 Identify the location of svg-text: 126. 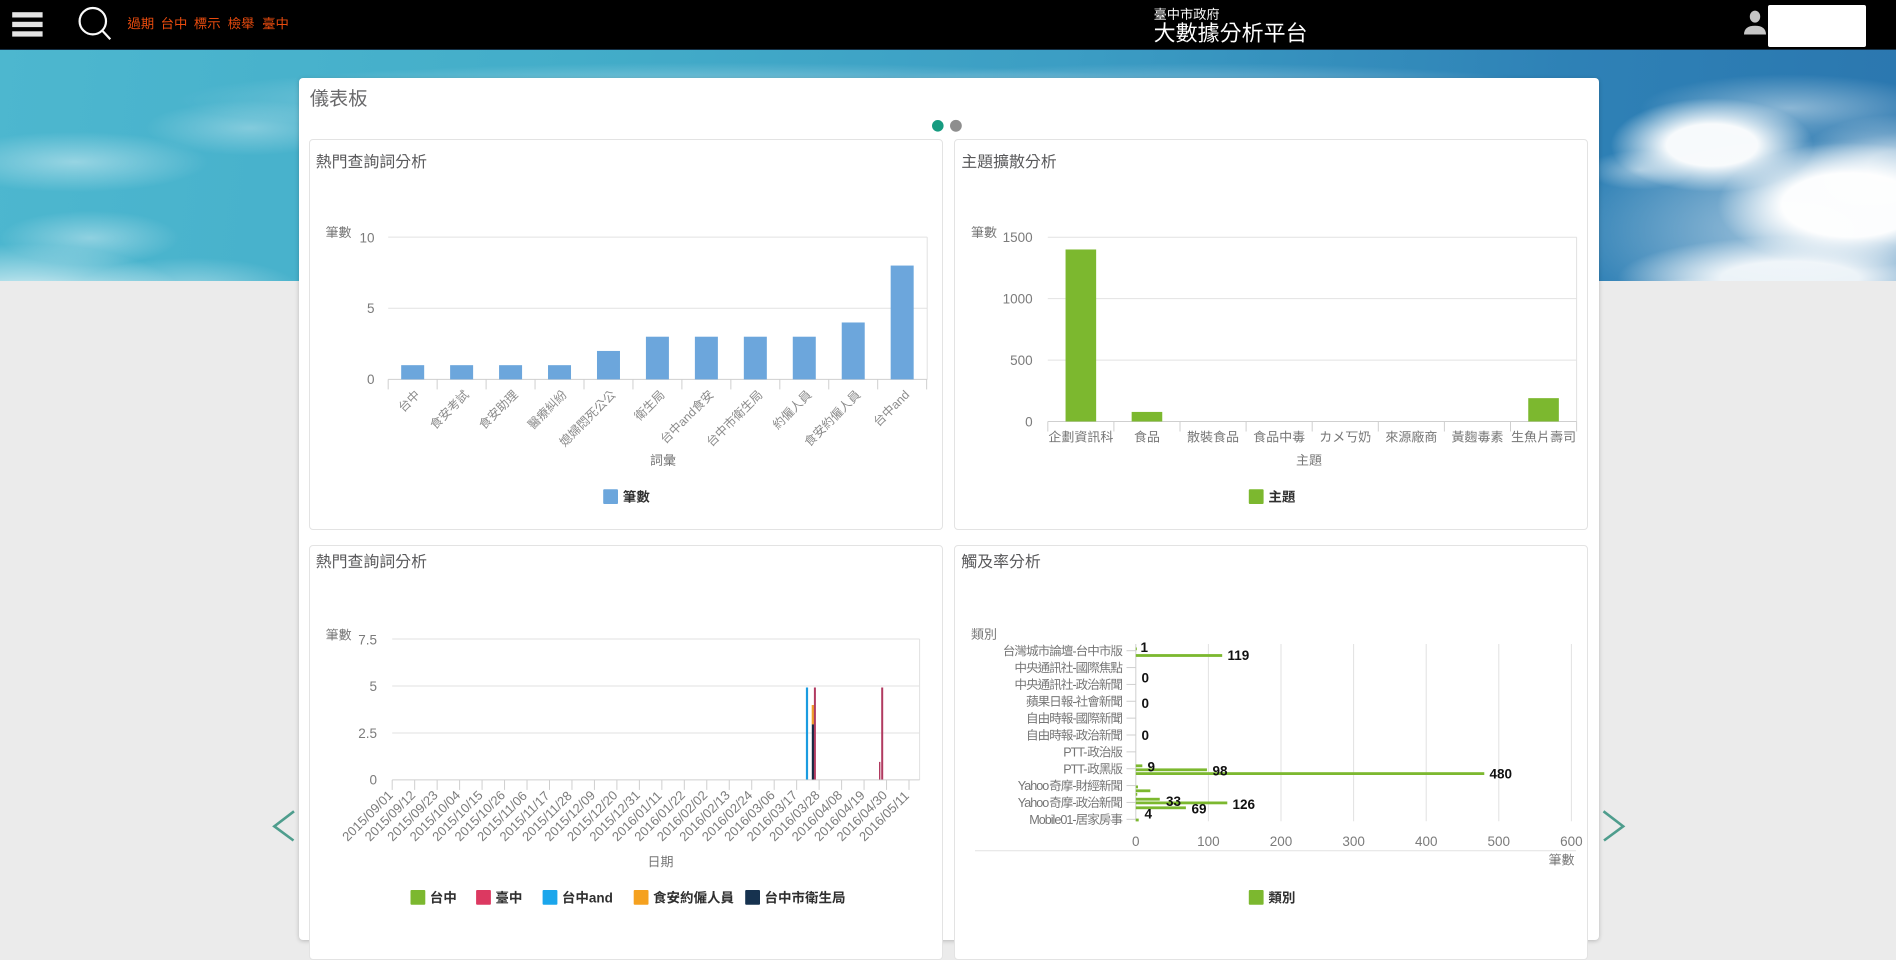
(1244, 804).